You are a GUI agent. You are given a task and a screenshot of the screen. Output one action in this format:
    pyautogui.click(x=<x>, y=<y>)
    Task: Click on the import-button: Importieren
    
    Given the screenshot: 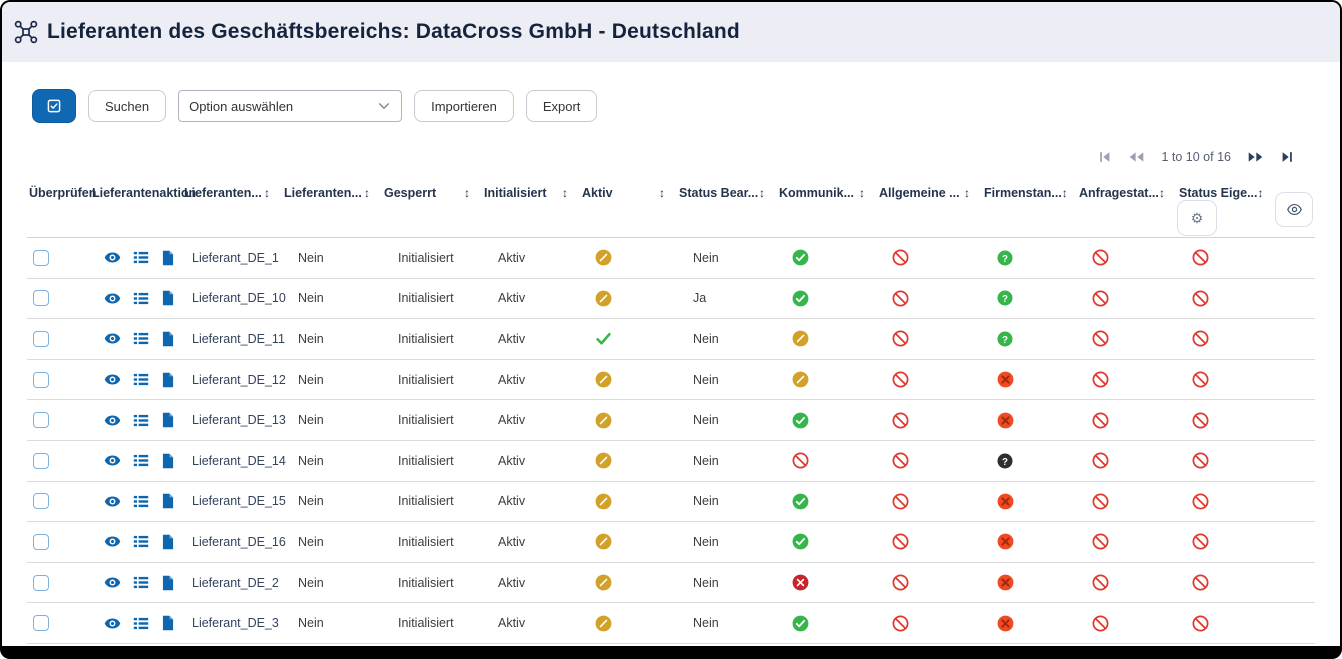 What is the action you would take?
    pyautogui.click(x=464, y=106)
    